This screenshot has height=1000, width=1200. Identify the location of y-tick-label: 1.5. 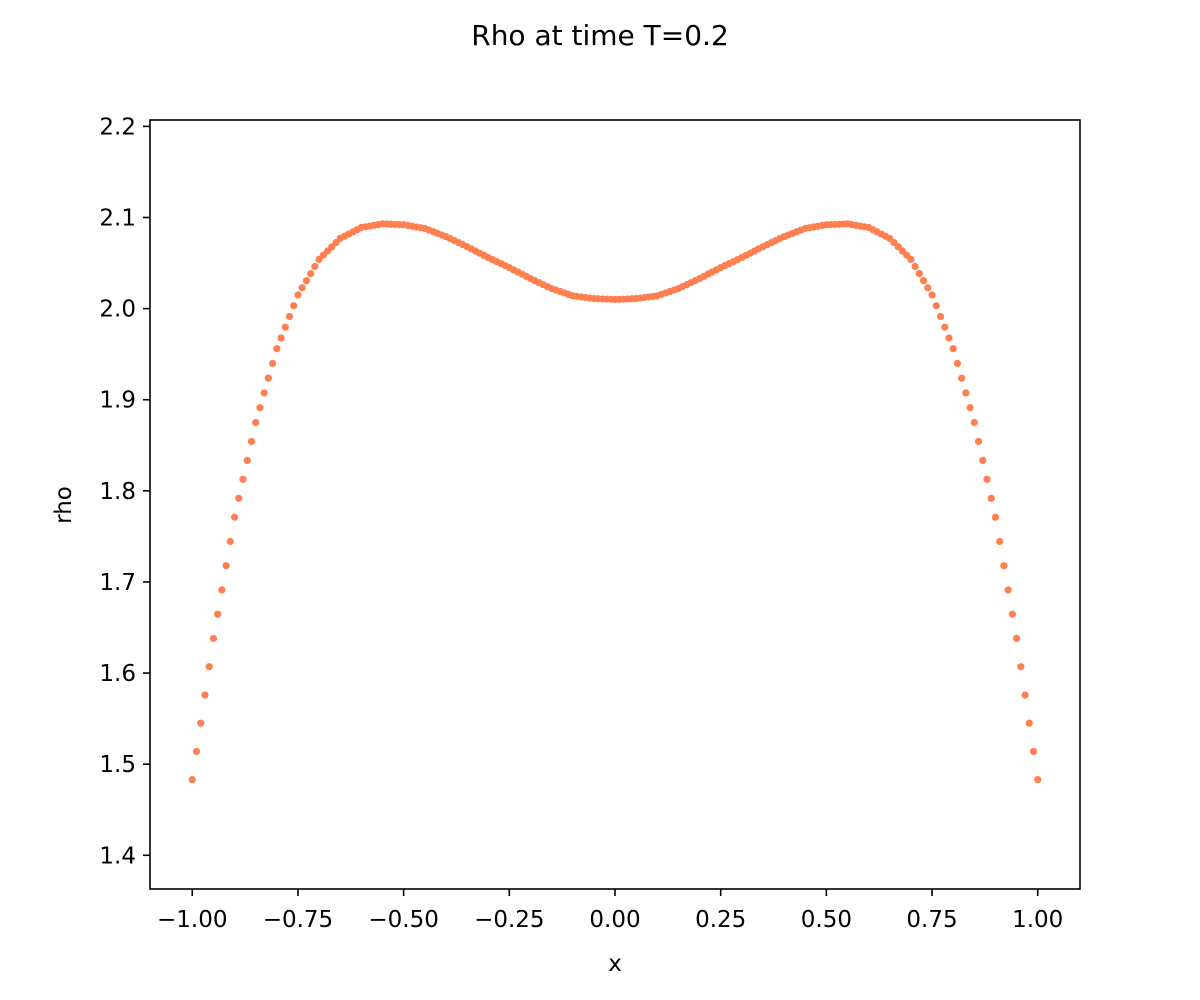
(117, 765).